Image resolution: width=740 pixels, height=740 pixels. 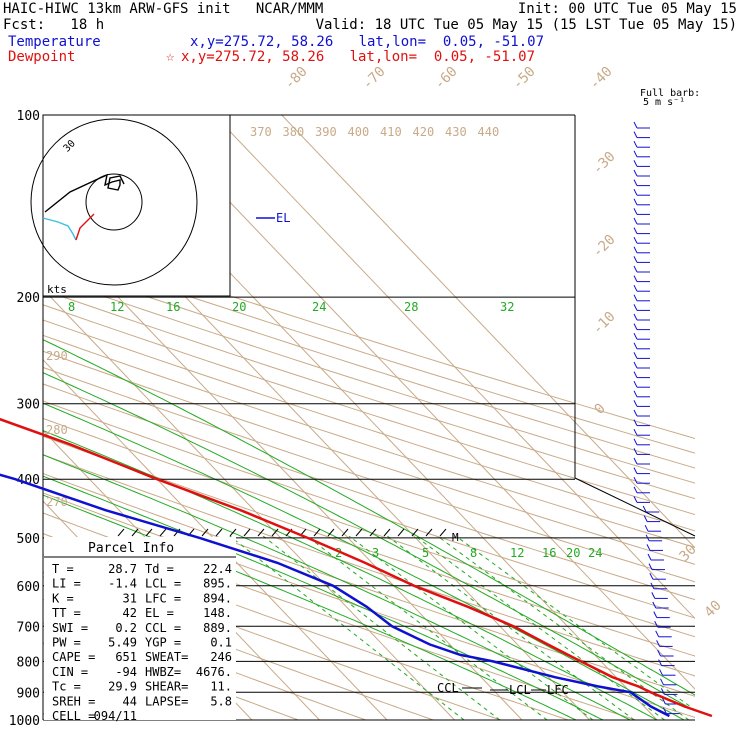 I want to click on isotherm-label: -70, so click(x=374, y=78).